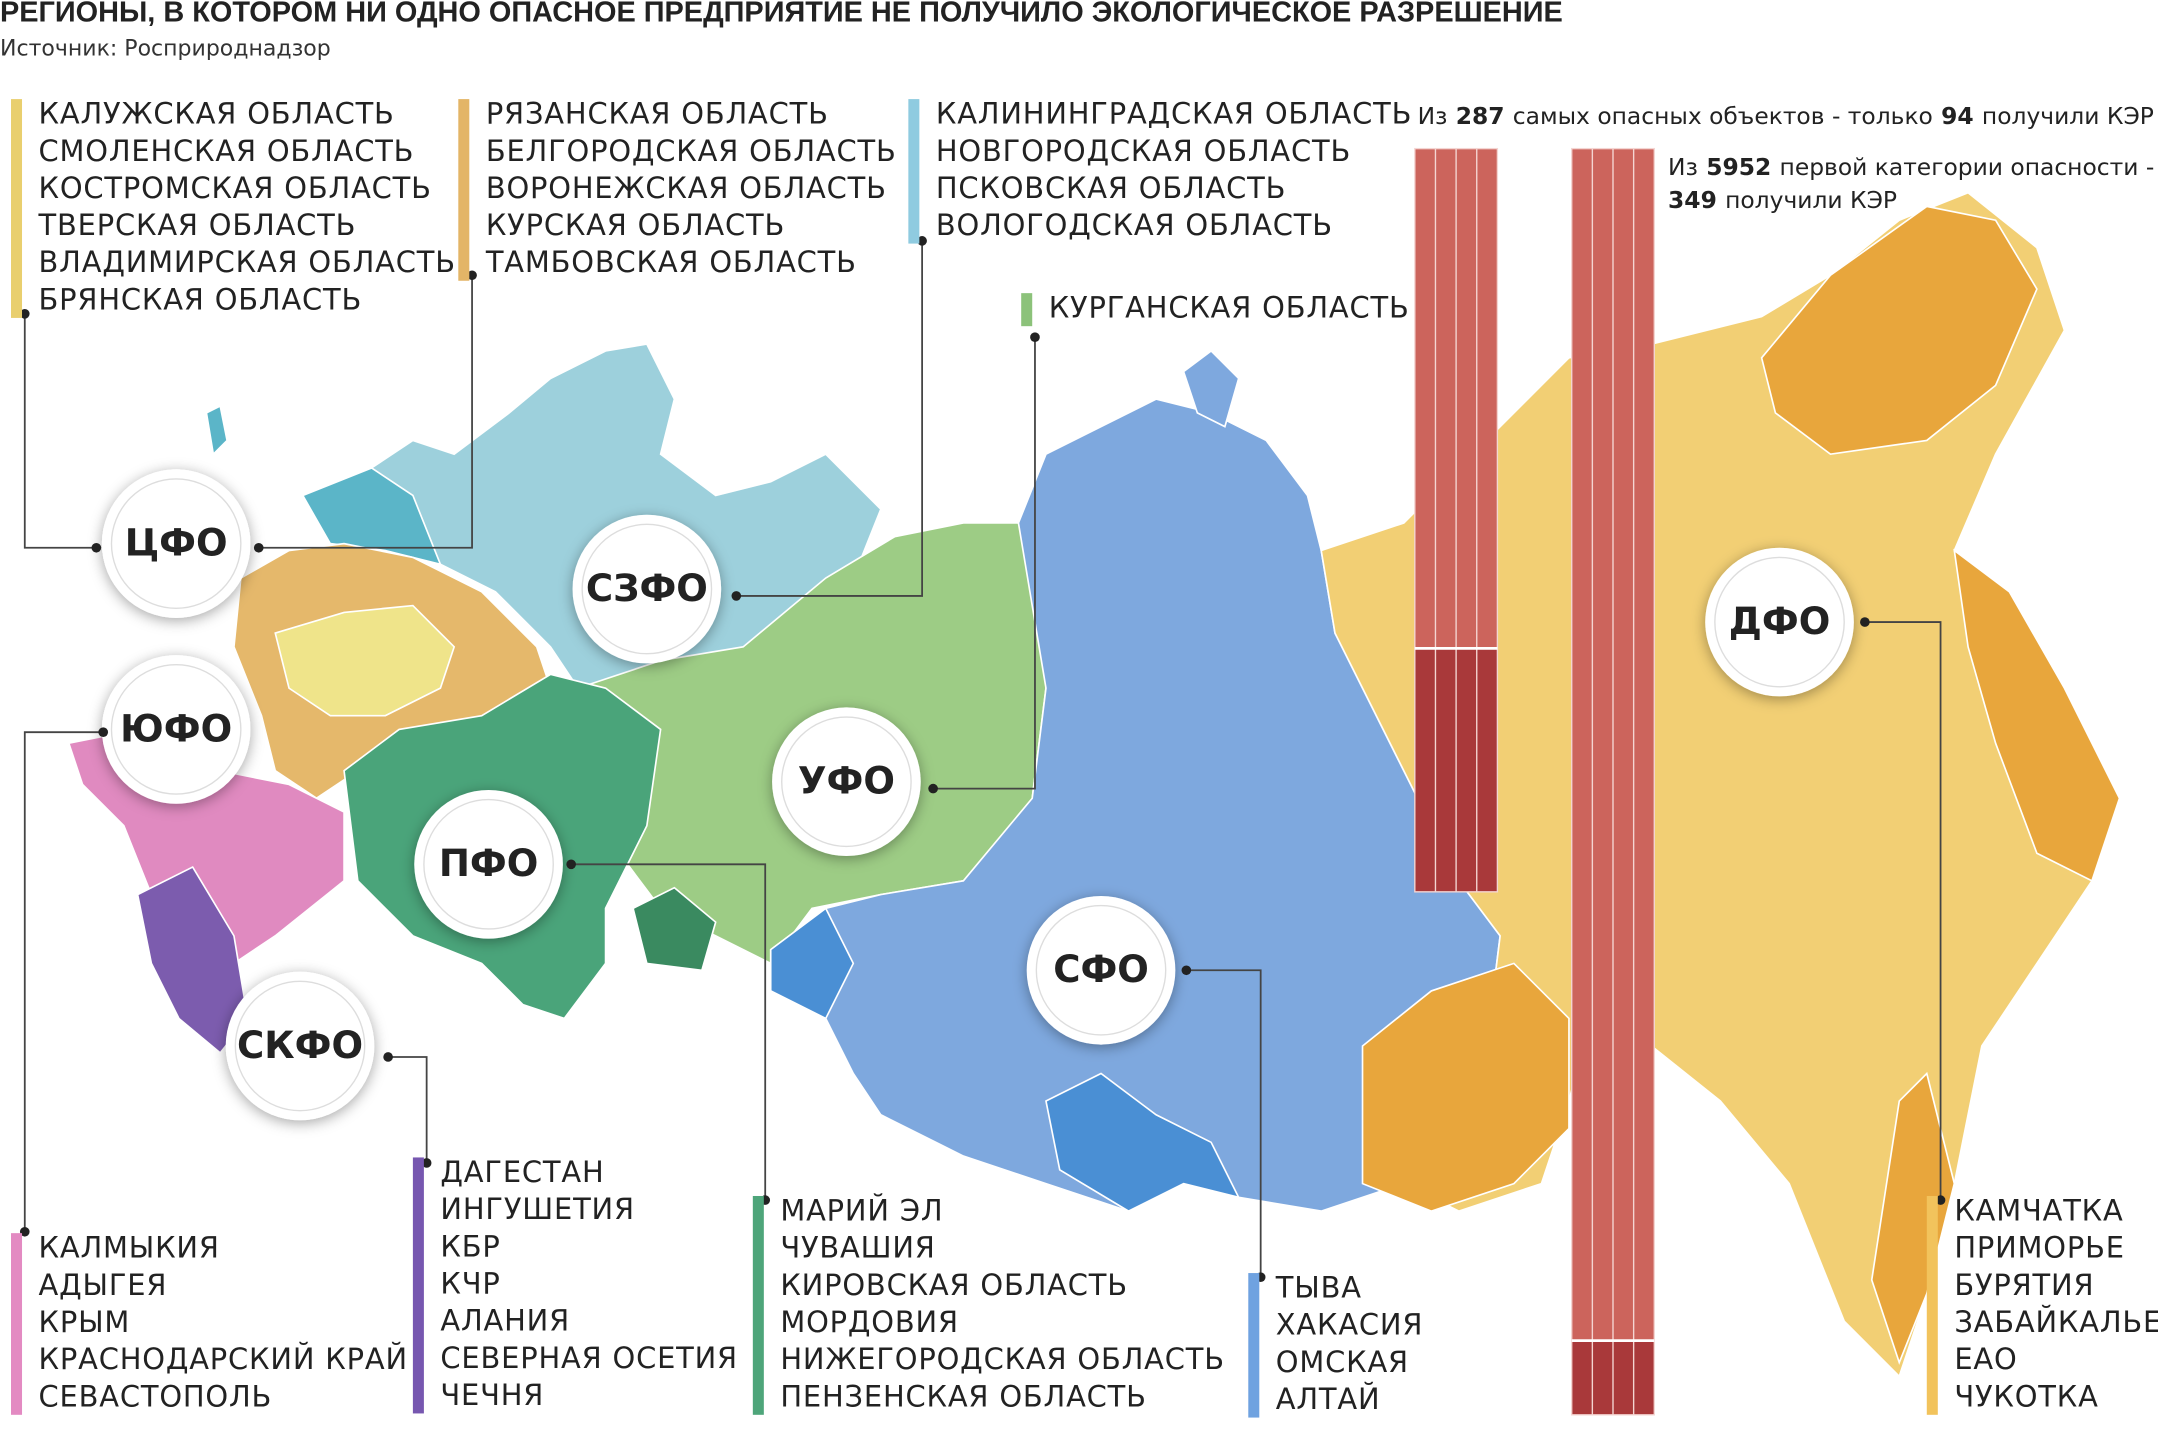  What do you see at coordinates (1723, 115) in the screenshot?
I see `note-text: самых опасных объектов - только` at bounding box center [1723, 115].